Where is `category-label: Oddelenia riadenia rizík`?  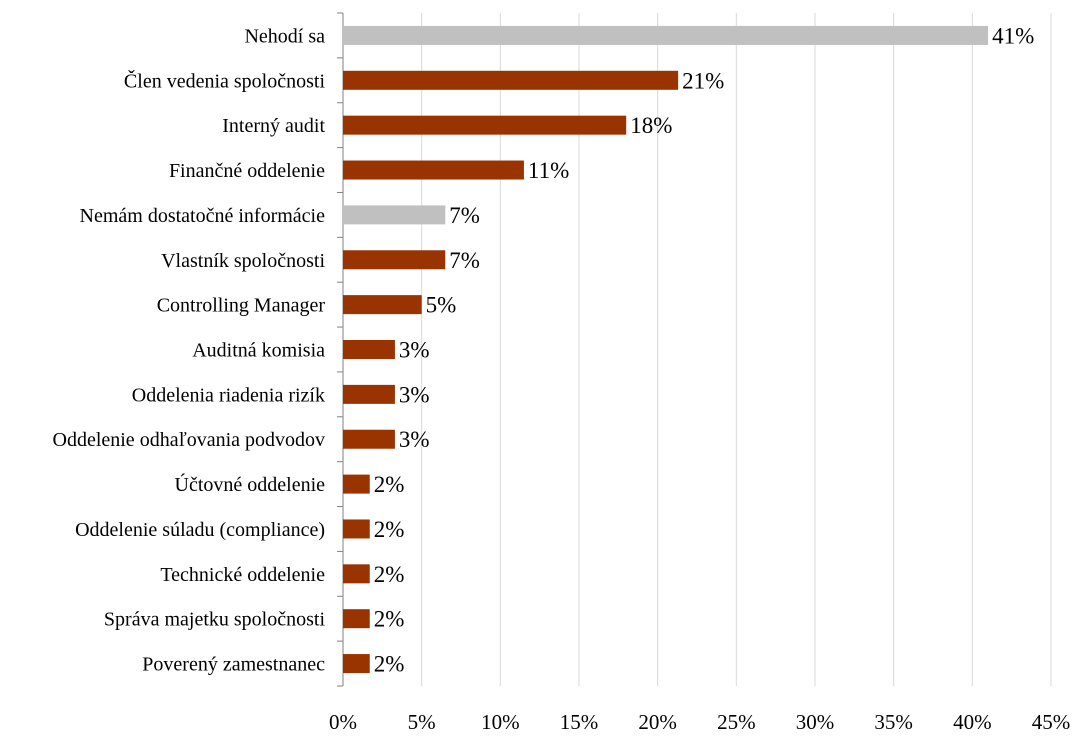
category-label: Oddelenia riadenia rizík is located at coordinates (228, 395).